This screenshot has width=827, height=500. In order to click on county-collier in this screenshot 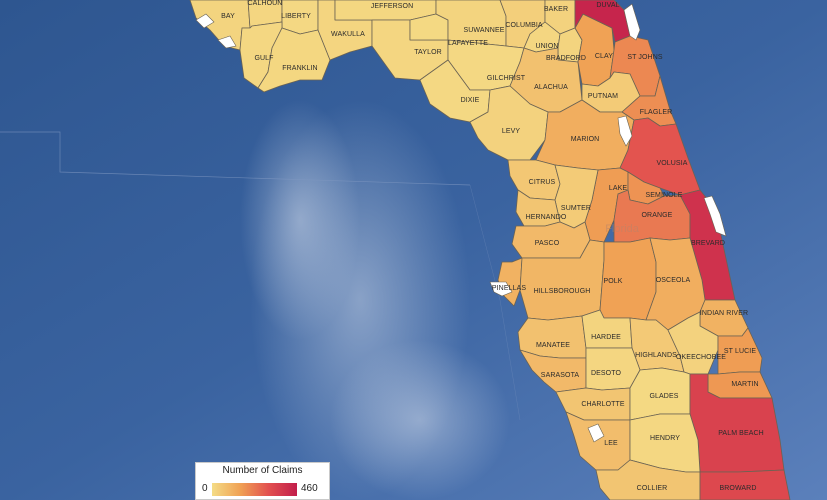, I will do `click(648, 479)`.